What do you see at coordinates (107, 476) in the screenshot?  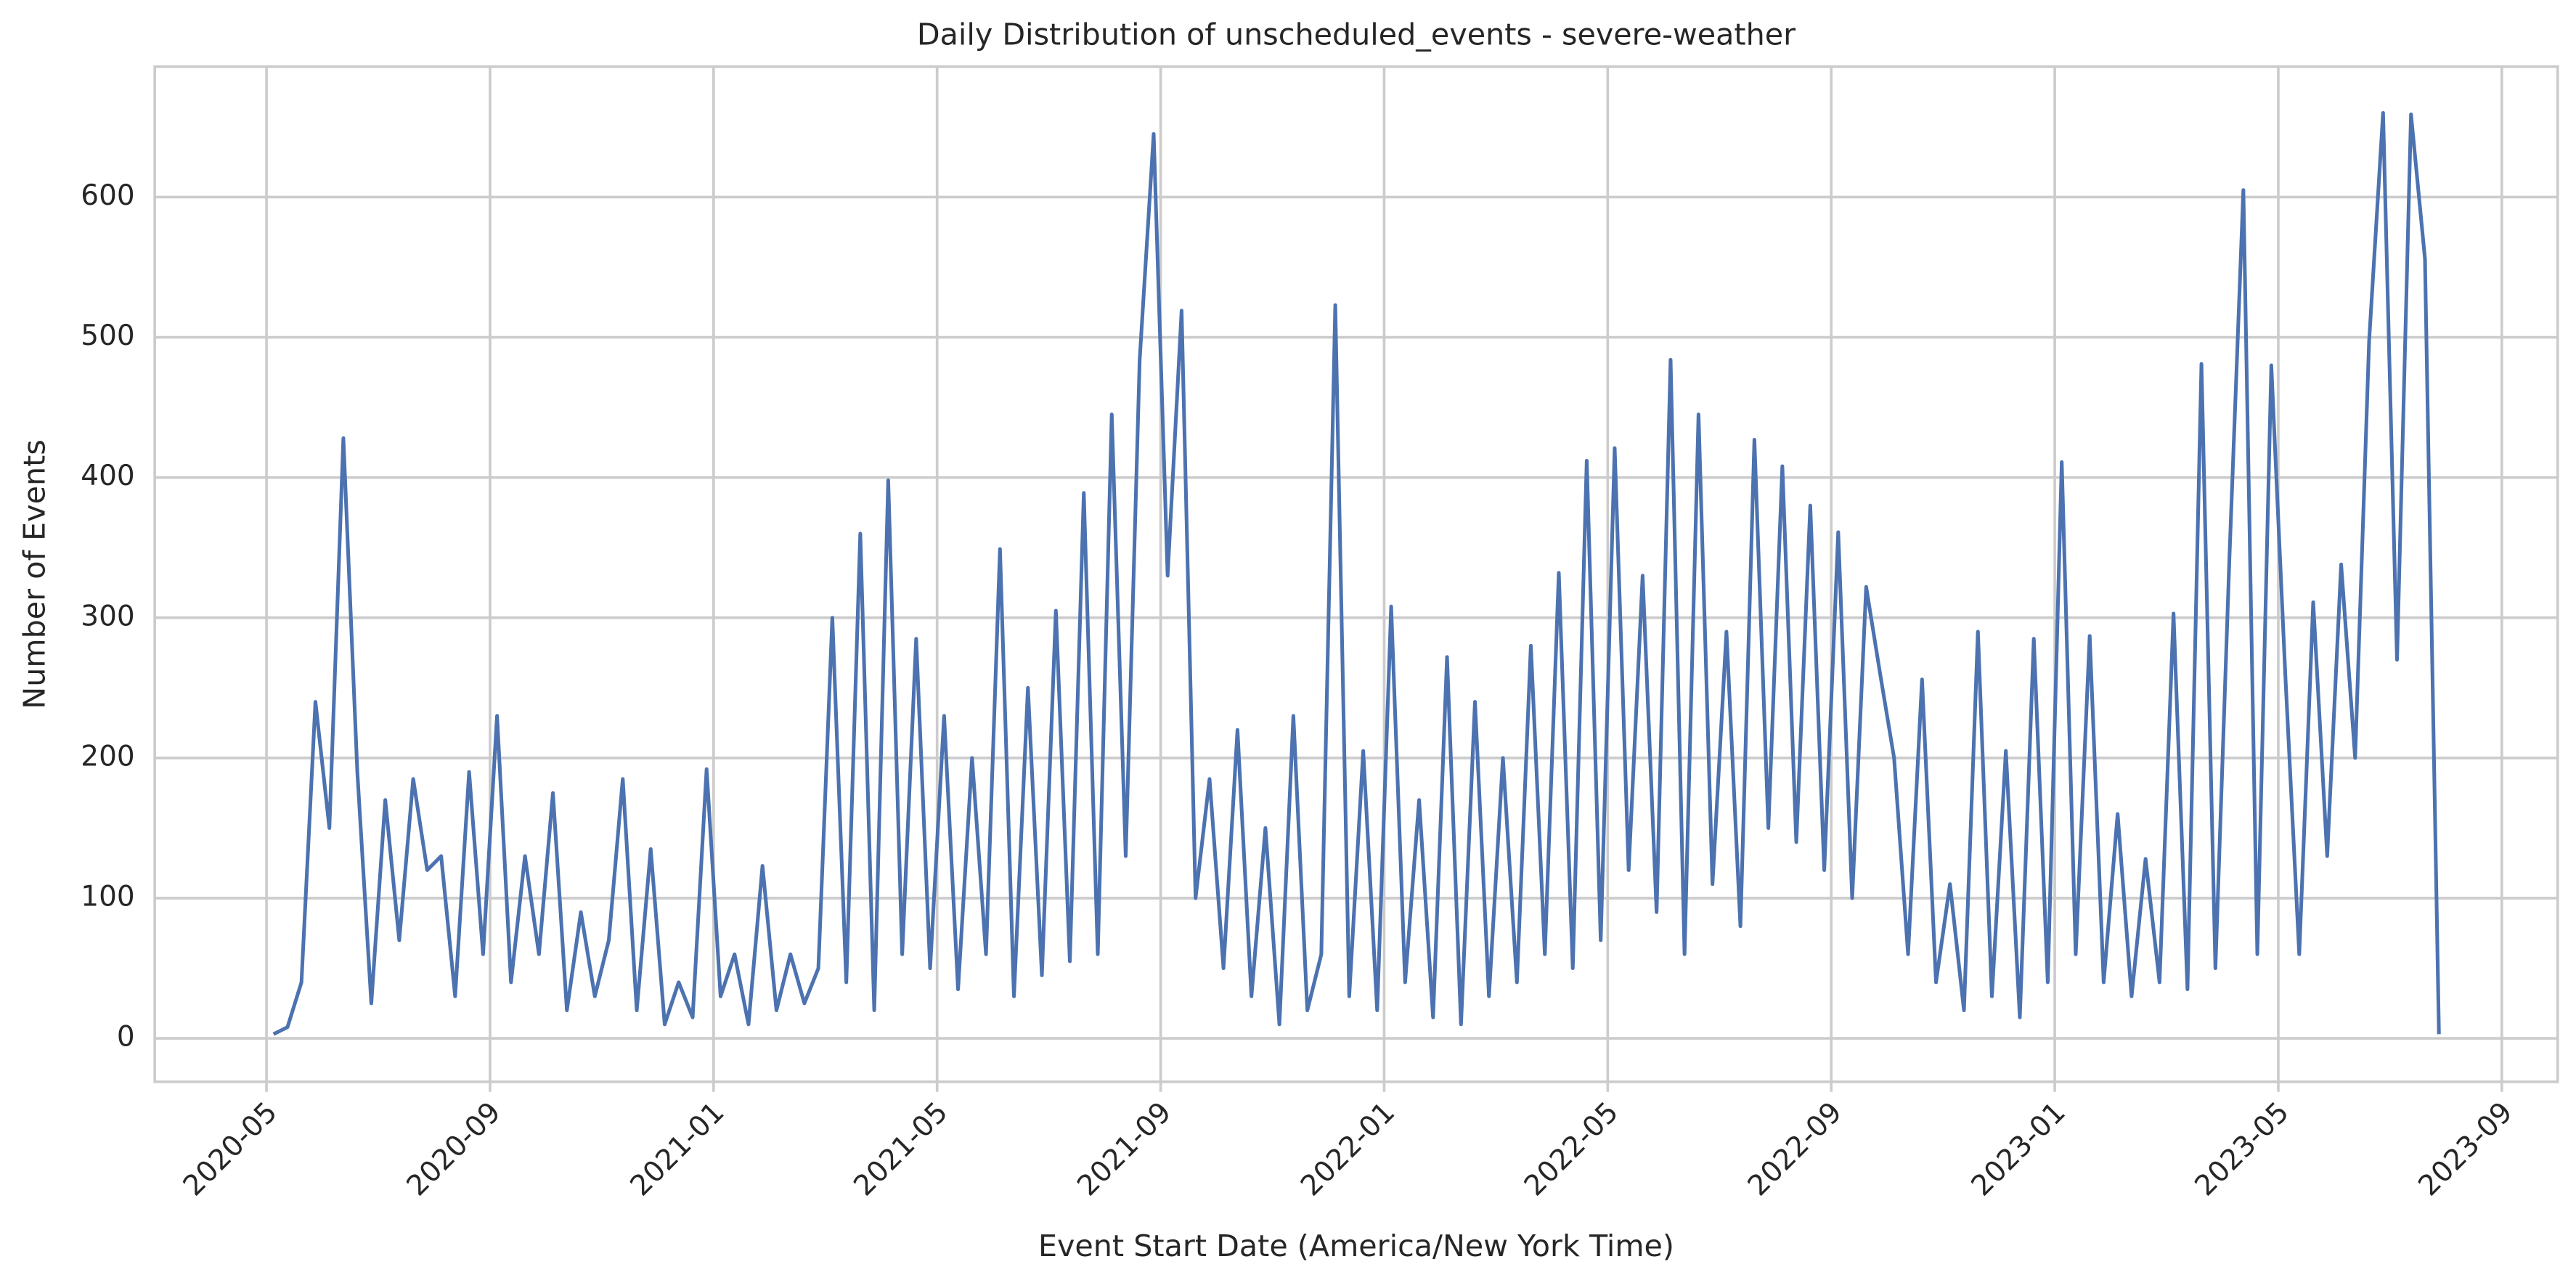 I see `y-tick-label: 400` at bounding box center [107, 476].